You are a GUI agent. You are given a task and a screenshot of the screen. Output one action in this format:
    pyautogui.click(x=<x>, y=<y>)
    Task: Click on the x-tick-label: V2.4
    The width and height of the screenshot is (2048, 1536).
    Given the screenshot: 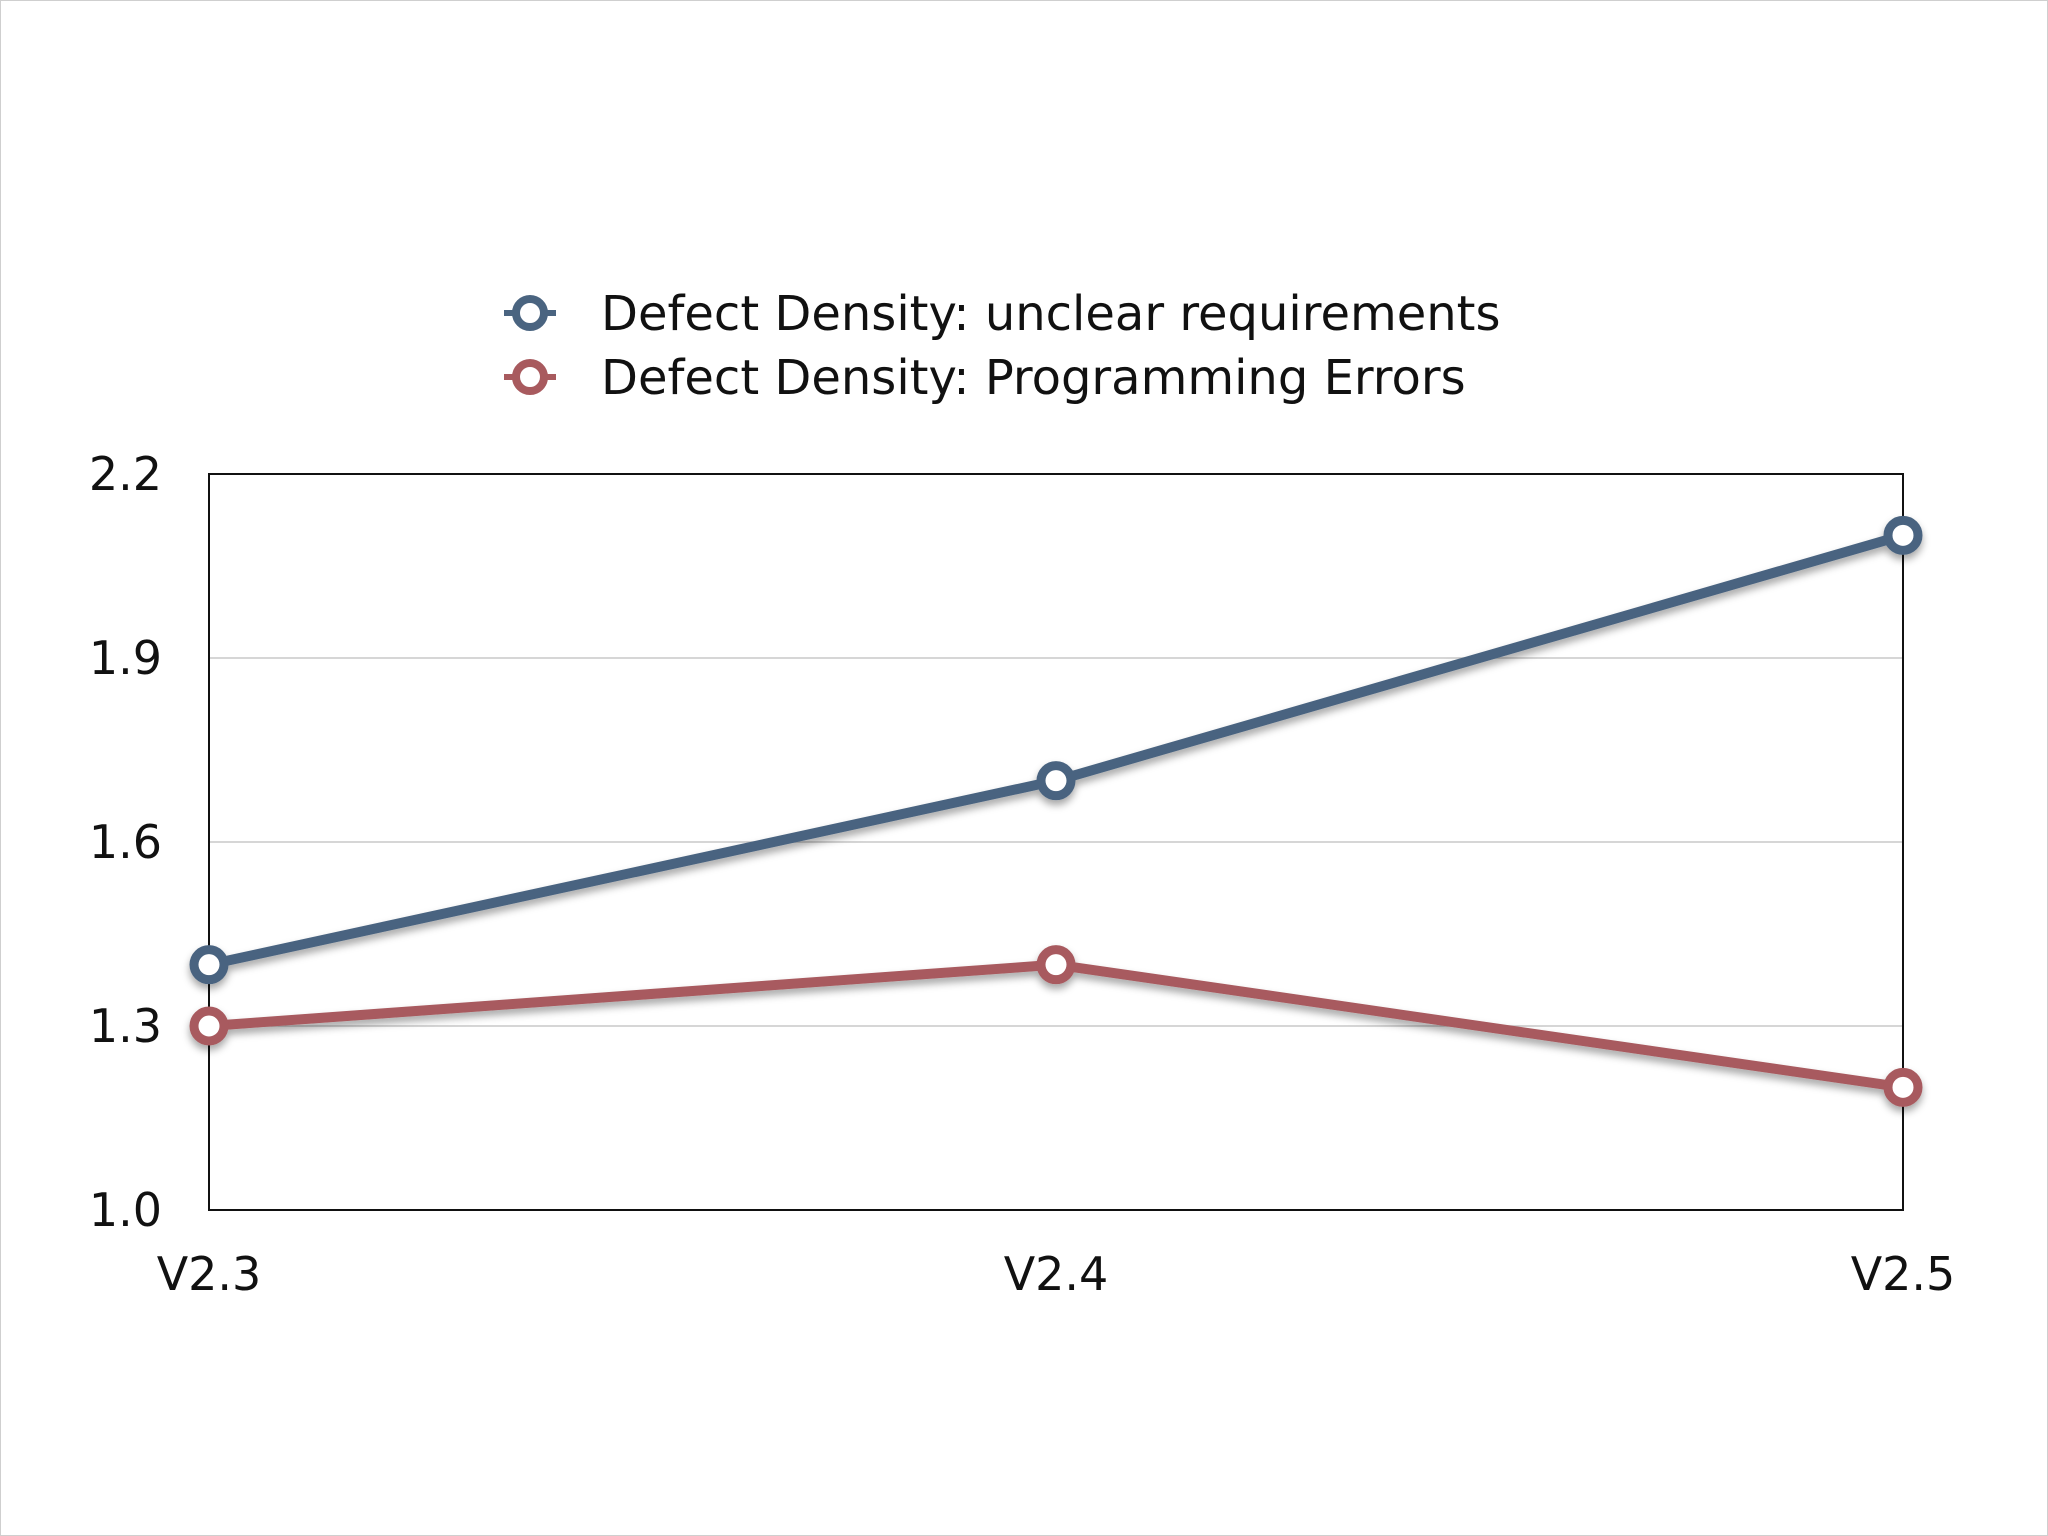 What is the action you would take?
    pyautogui.click(x=1056, y=1274)
    